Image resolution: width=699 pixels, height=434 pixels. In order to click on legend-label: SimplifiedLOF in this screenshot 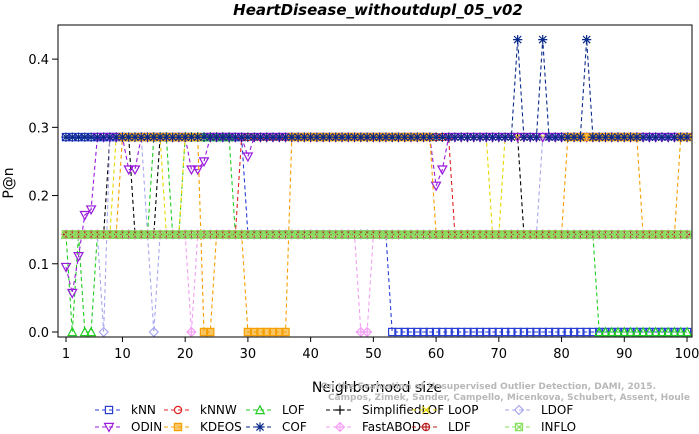, I will do `click(403, 410)`.